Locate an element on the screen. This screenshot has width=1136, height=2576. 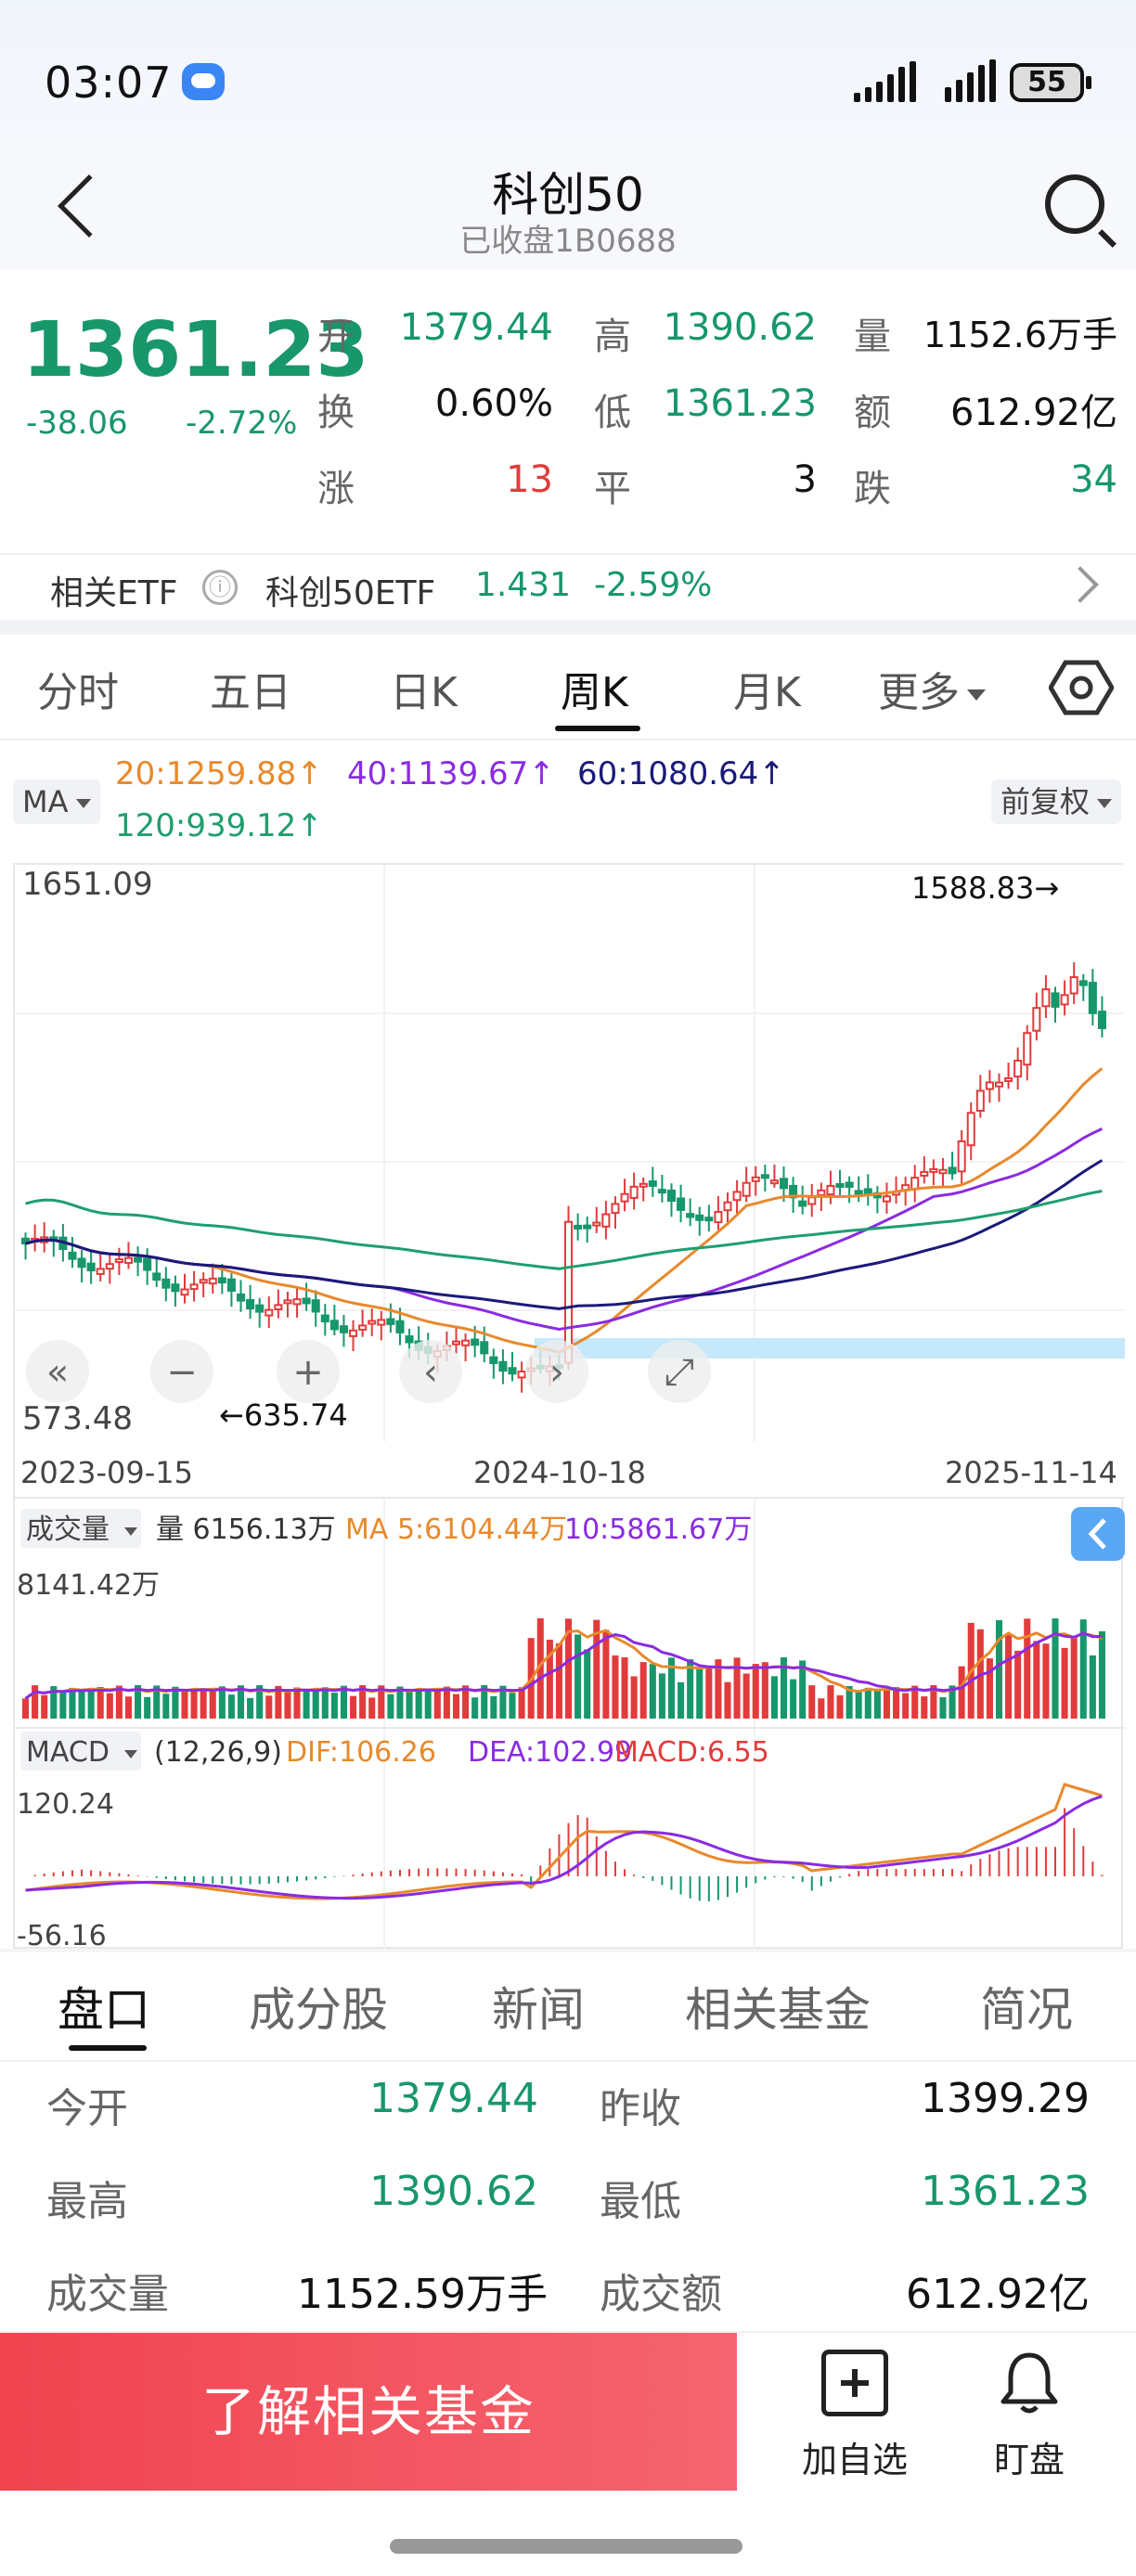
rewind-button is located at coordinates (57, 1371).